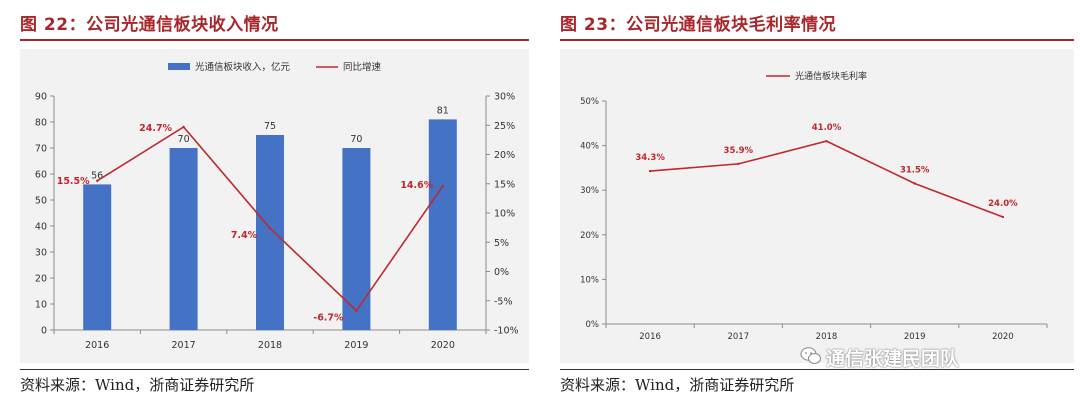 This screenshot has height=405, width=1080. Describe the element at coordinates (362, 67) in the screenshot. I see `legend-label-growth: 同比增速` at that location.